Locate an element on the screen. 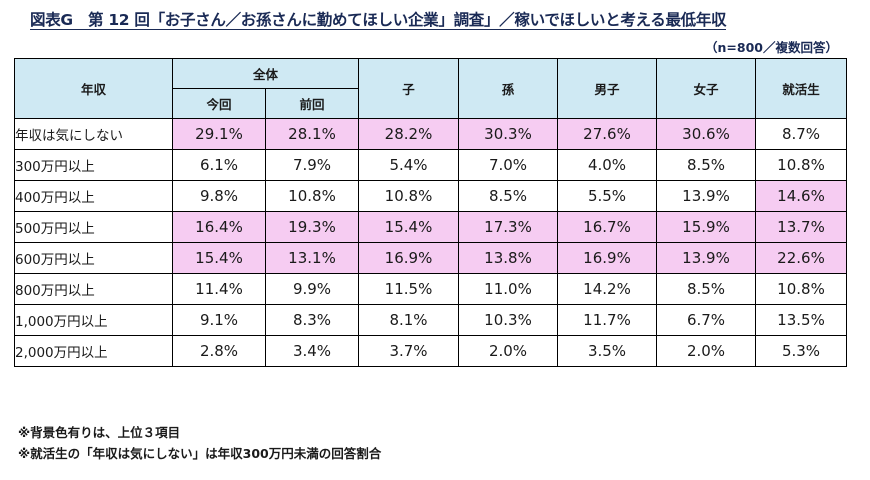 This screenshot has height=480, width=870. table-row: 400万円以上 9.8% 10.8% 10.8% 8.5% 5.5% 13.9% 14.6% is located at coordinates (430, 196).